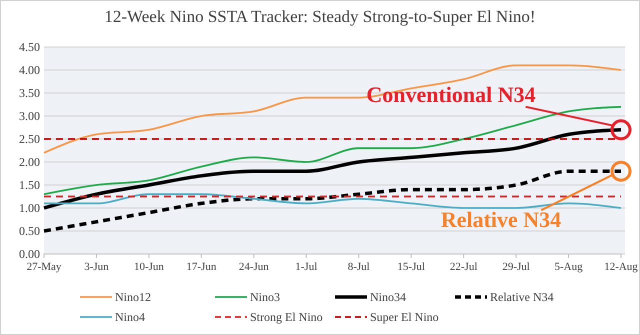  I want to click on y-tick-label: 3.50, so click(29, 93).